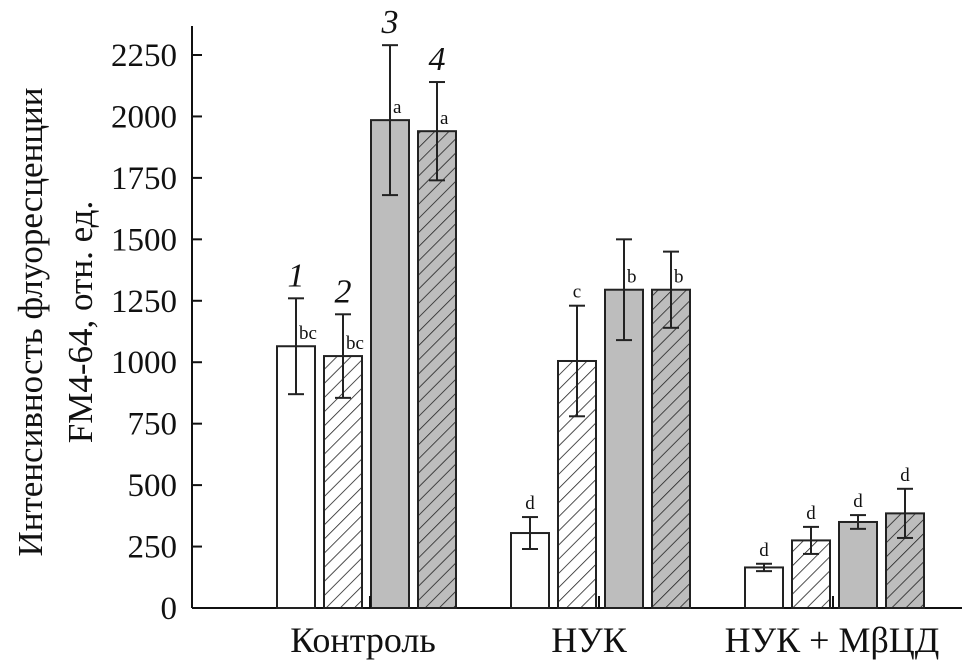 The image size is (968, 668). Describe the element at coordinates (390, 364) in the screenshot. I see `bar-3-cat0-series3` at that location.